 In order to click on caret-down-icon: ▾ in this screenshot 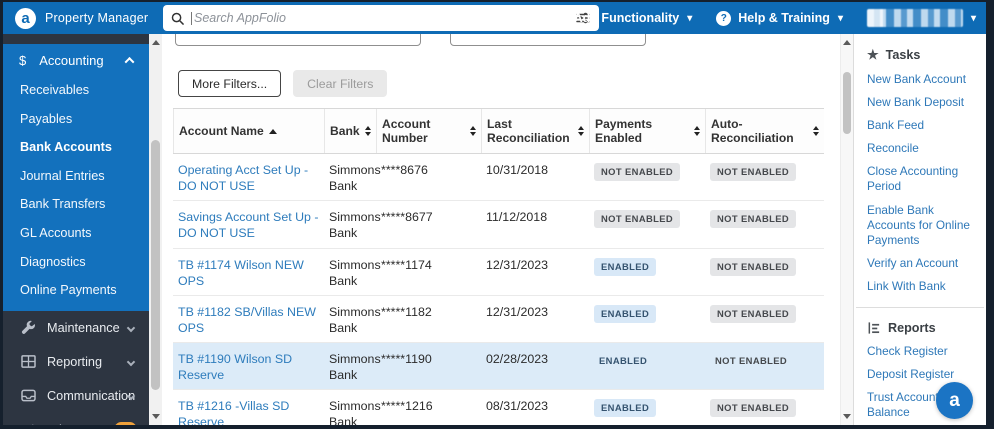, I will do `click(690, 18)`.